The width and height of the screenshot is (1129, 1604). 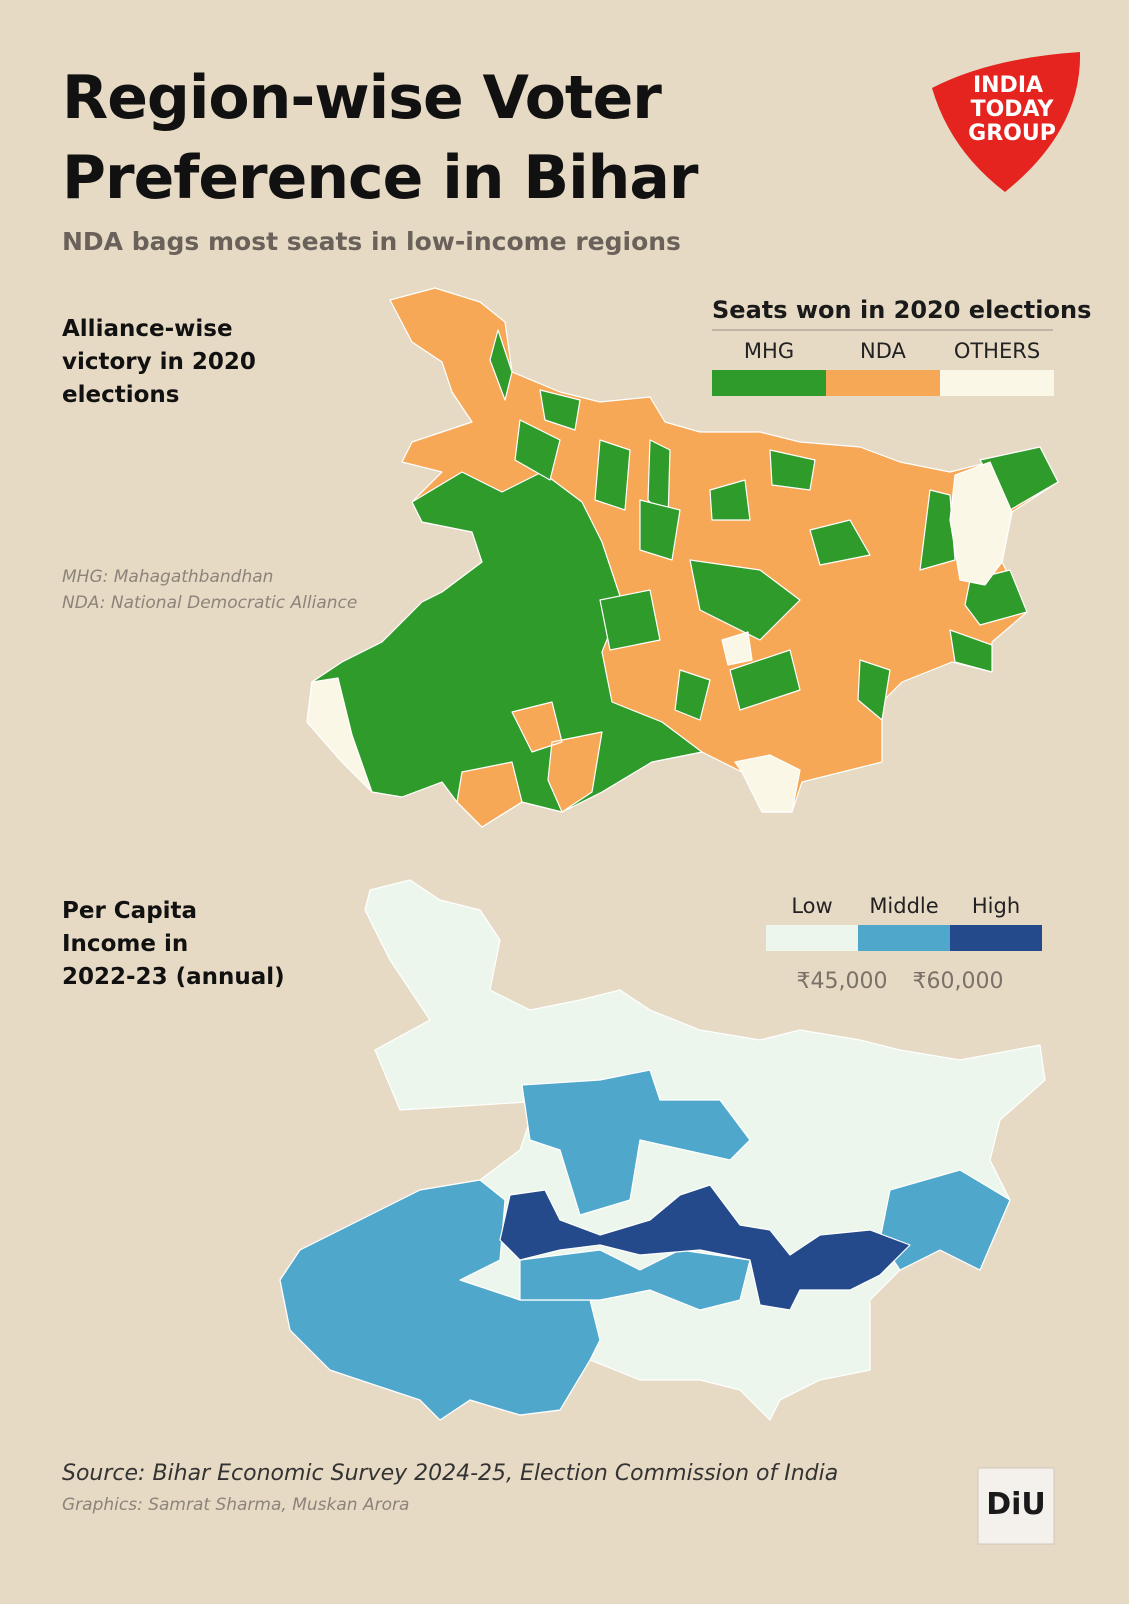 I want to click on map-region-others, so click(x=659, y=637).